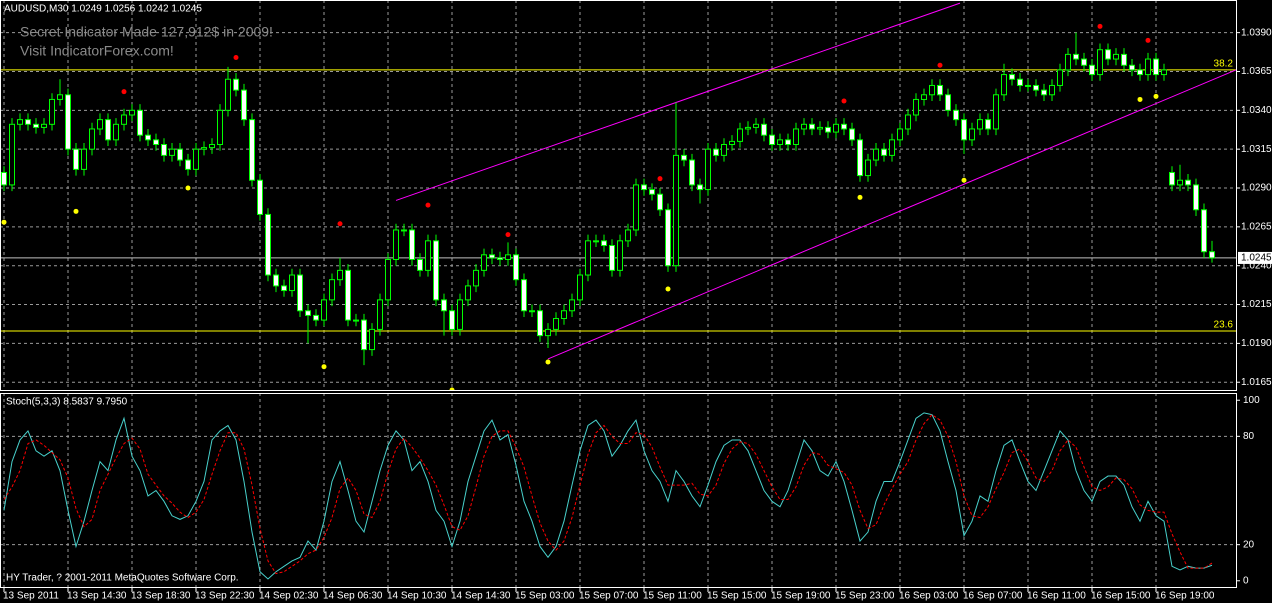 This screenshot has width=1272, height=603. I want to click on x-tick-label: 15 Sep 19:00, so click(801, 596).